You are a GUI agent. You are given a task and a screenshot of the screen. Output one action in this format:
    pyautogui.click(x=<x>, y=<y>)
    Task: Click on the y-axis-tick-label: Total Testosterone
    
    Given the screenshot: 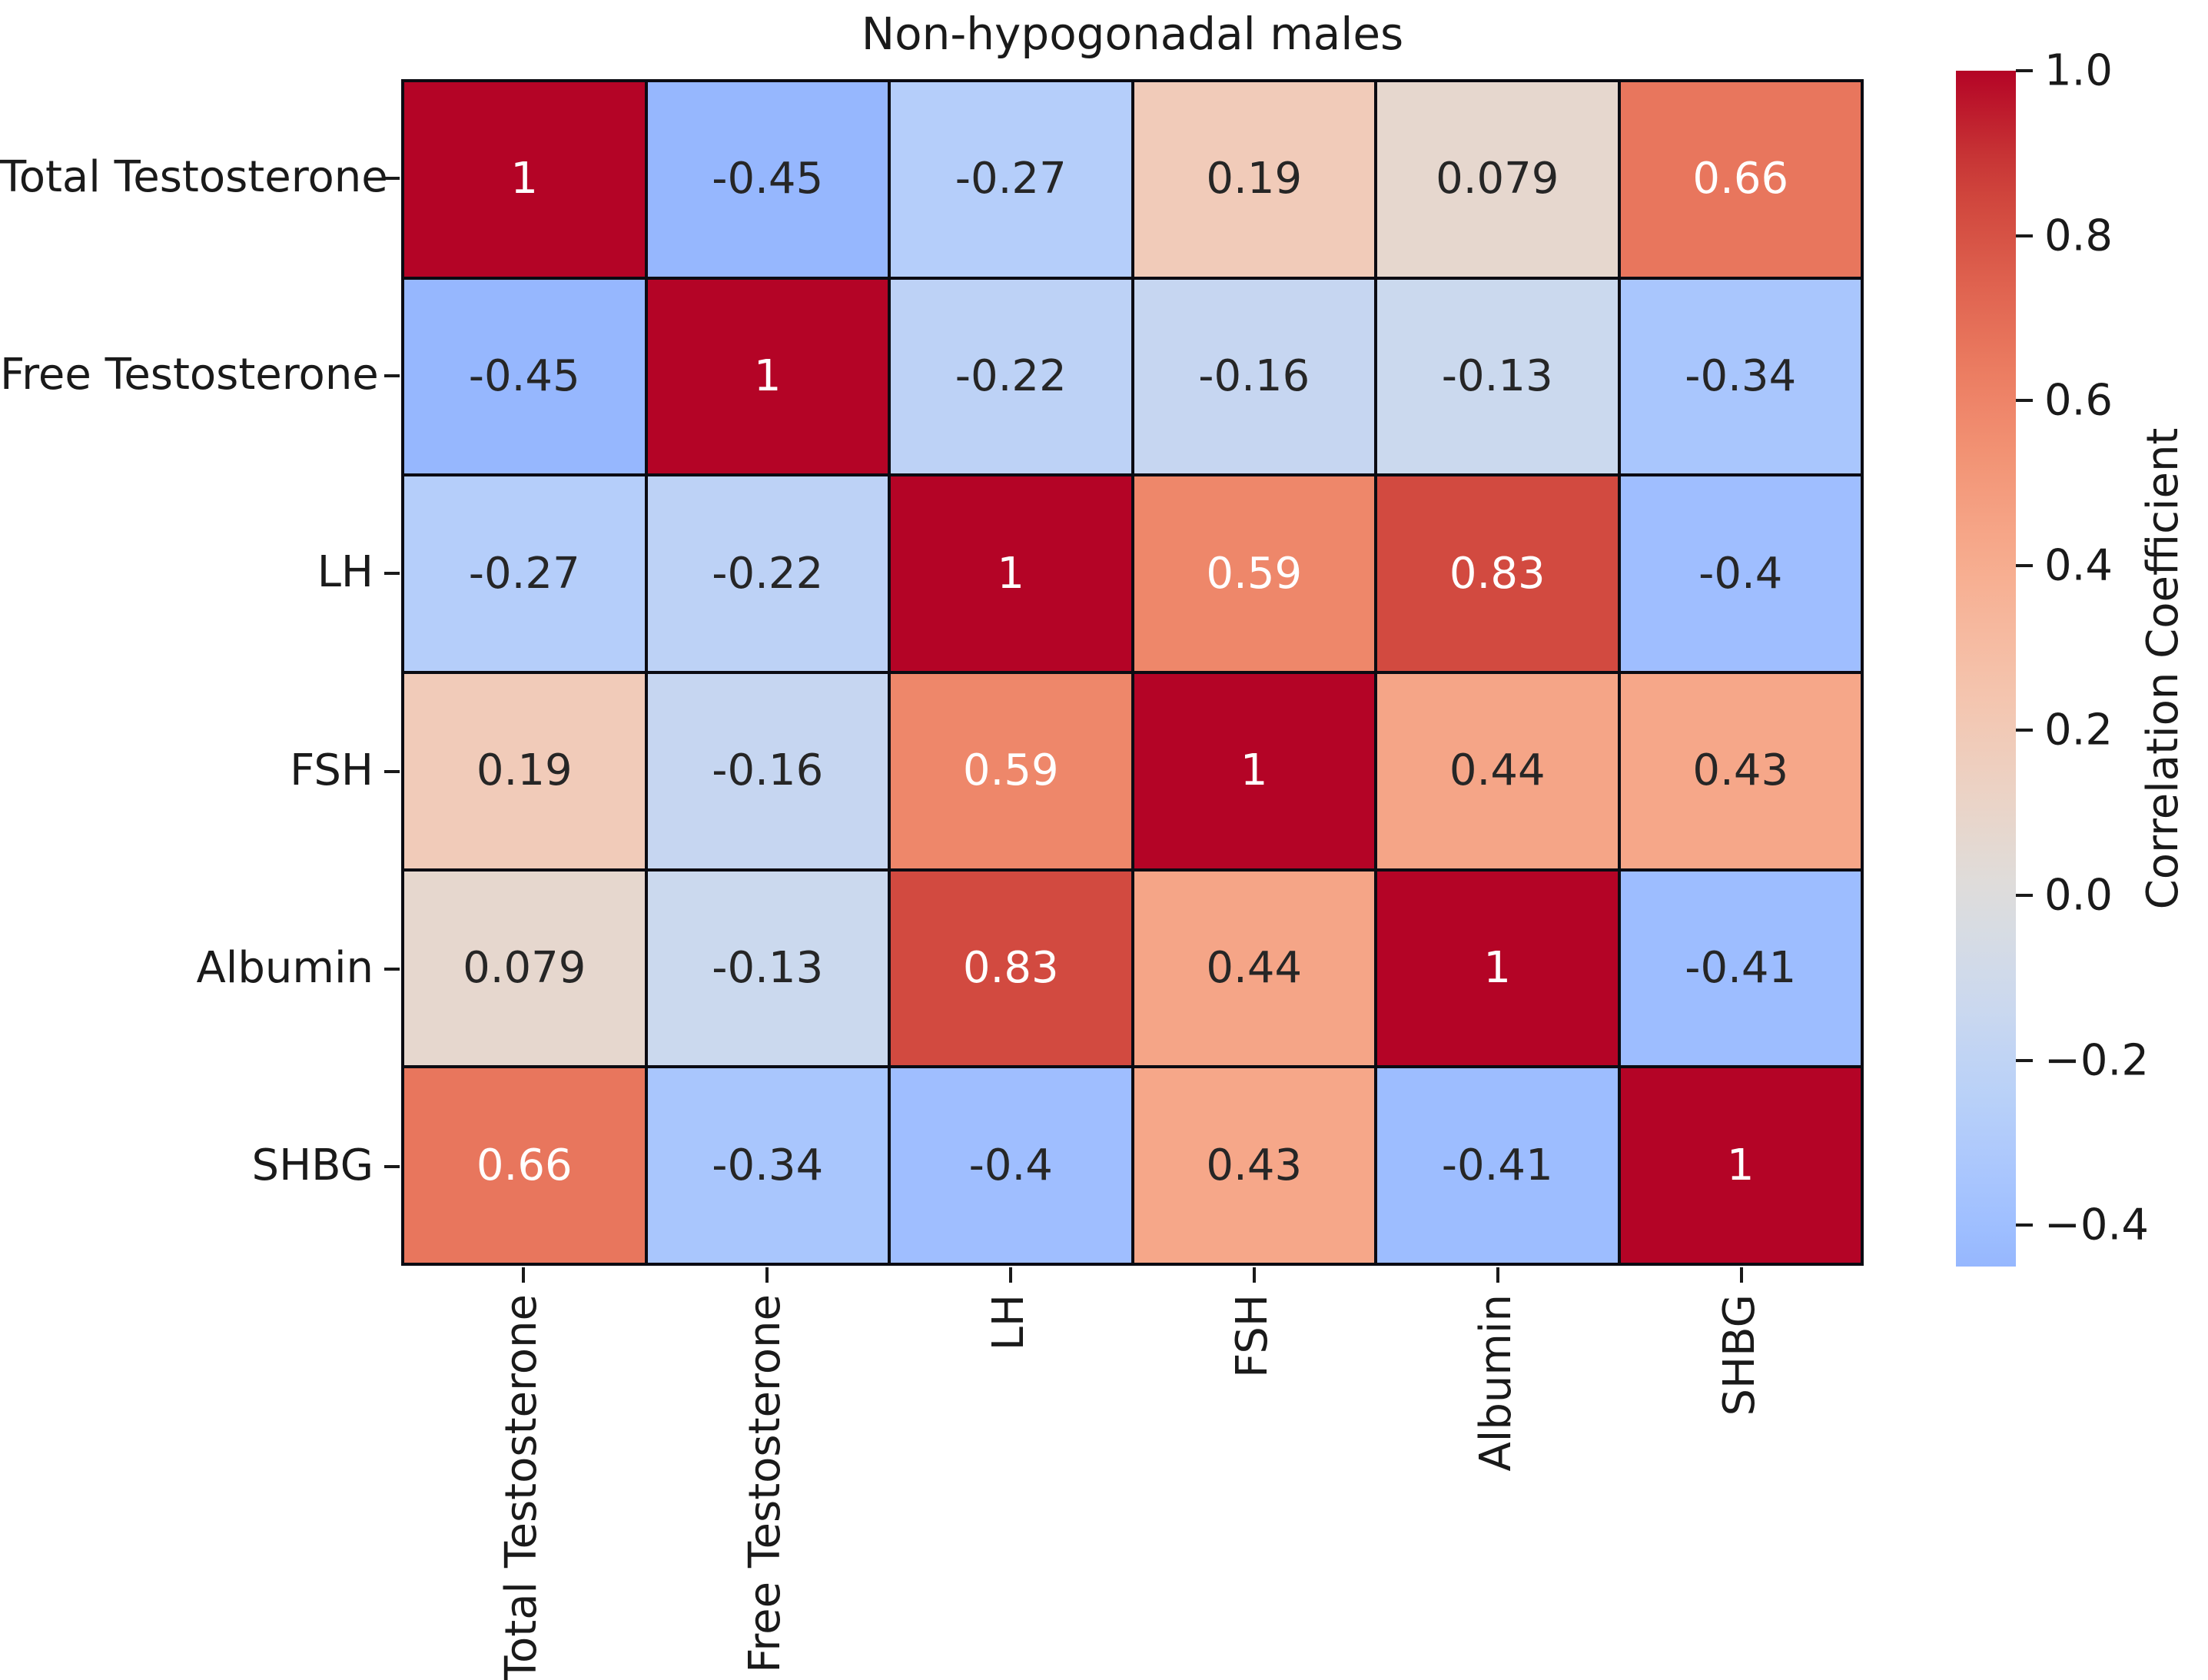 What is the action you would take?
    pyautogui.click(x=194, y=176)
    